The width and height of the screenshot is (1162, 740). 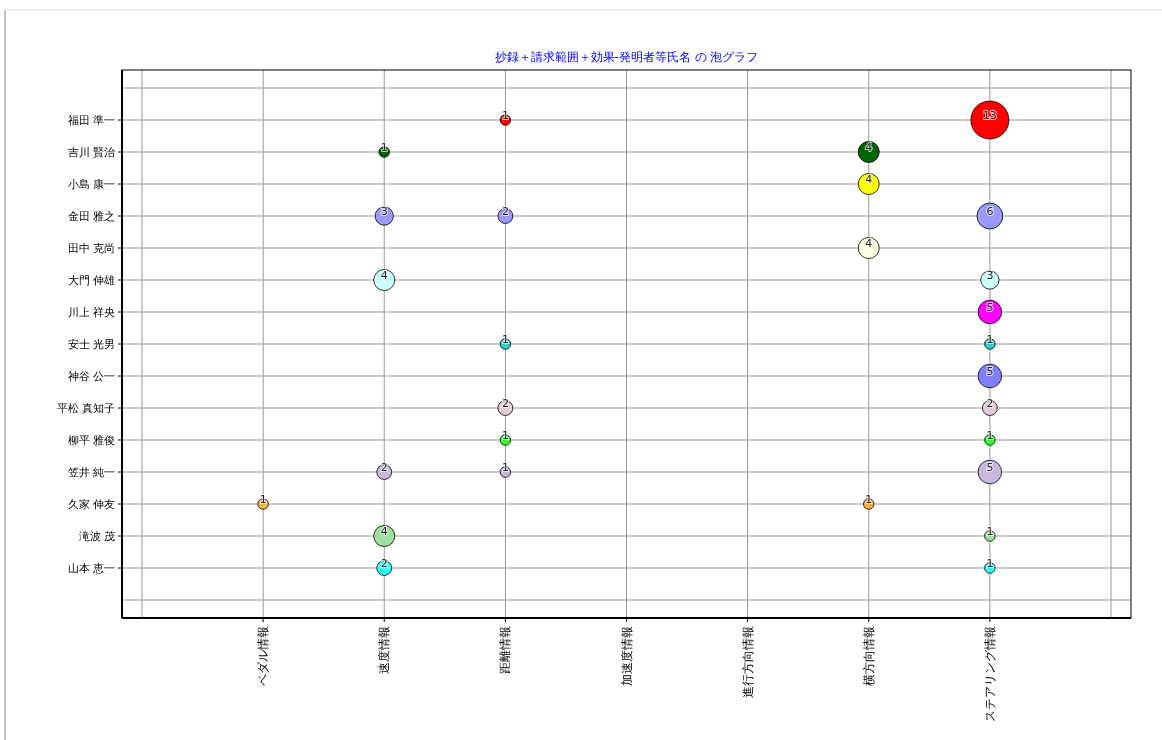 What do you see at coordinates (626, 656) in the screenshot?
I see `x-tick-label: 加速度情報` at bounding box center [626, 656].